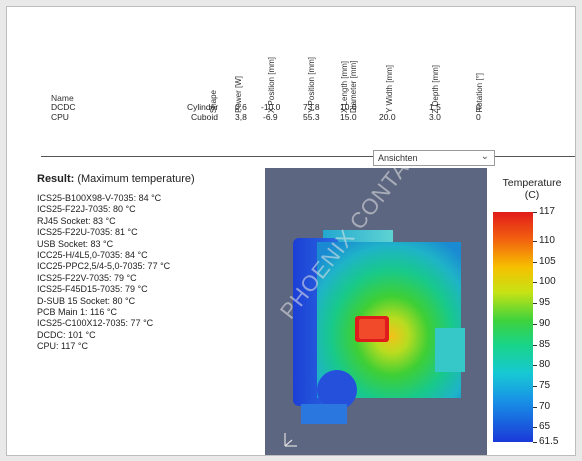 This screenshot has width=582, height=461. Describe the element at coordinates (86, 300) in the screenshot. I see `list-item: D-SUB 15 Socket: 80 °C` at that location.